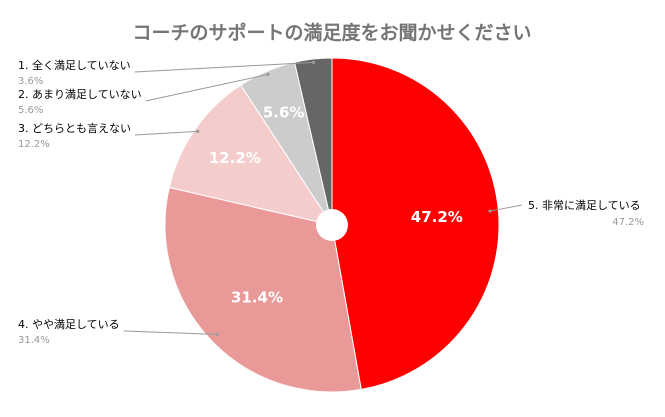  What do you see at coordinates (30, 110) in the screenshot?
I see `slice-percent-label: 5.6%` at bounding box center [30, 110].